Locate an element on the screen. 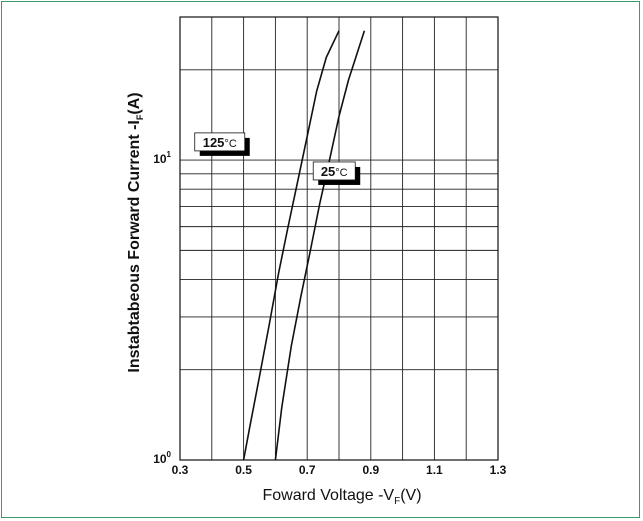  x-tick-label: 0.5 is located at coordinates (243, 470).